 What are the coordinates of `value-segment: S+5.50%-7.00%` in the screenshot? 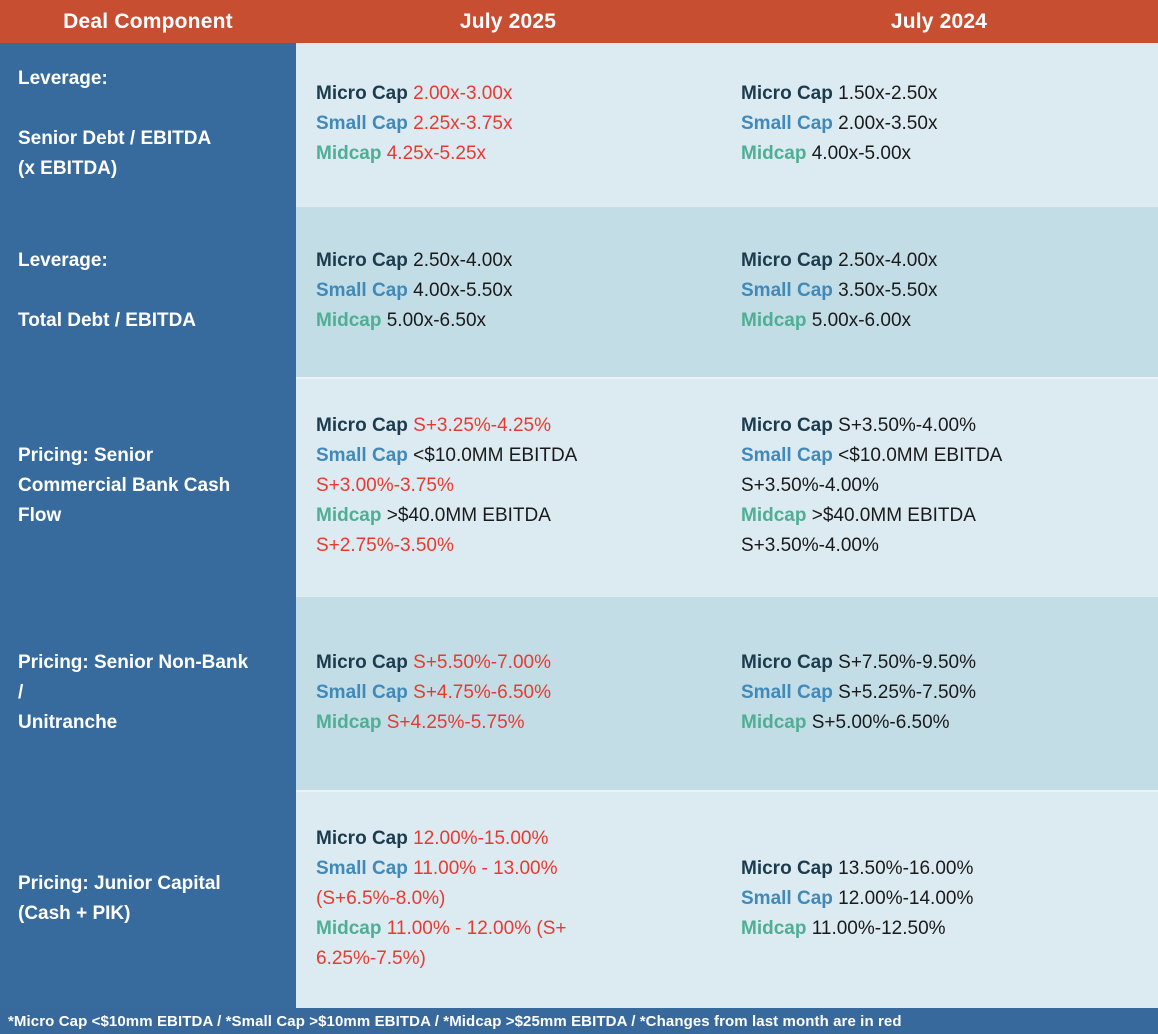 It's located at (482, 662).